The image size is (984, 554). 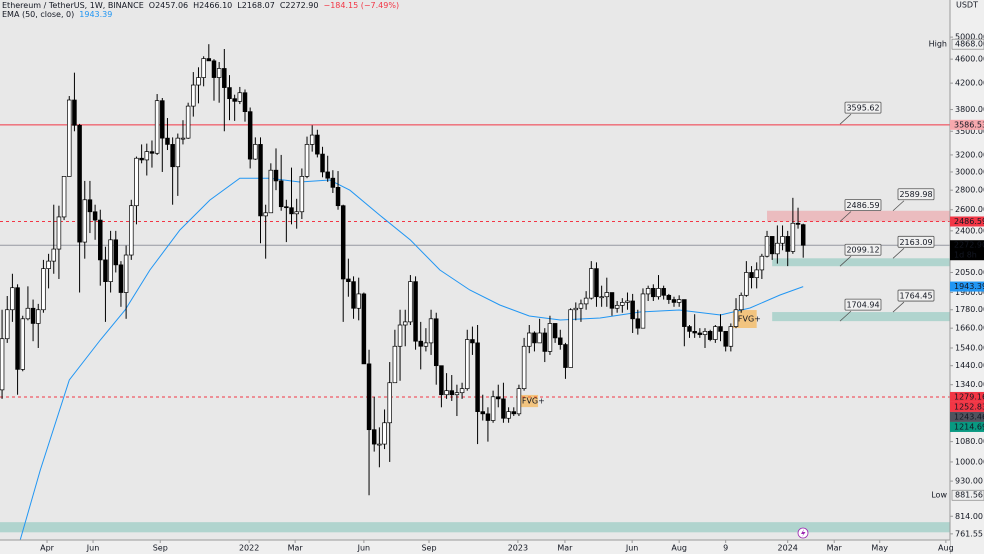 I want to click on price-badge-label: 1243.46, so click(x=969, y=416).